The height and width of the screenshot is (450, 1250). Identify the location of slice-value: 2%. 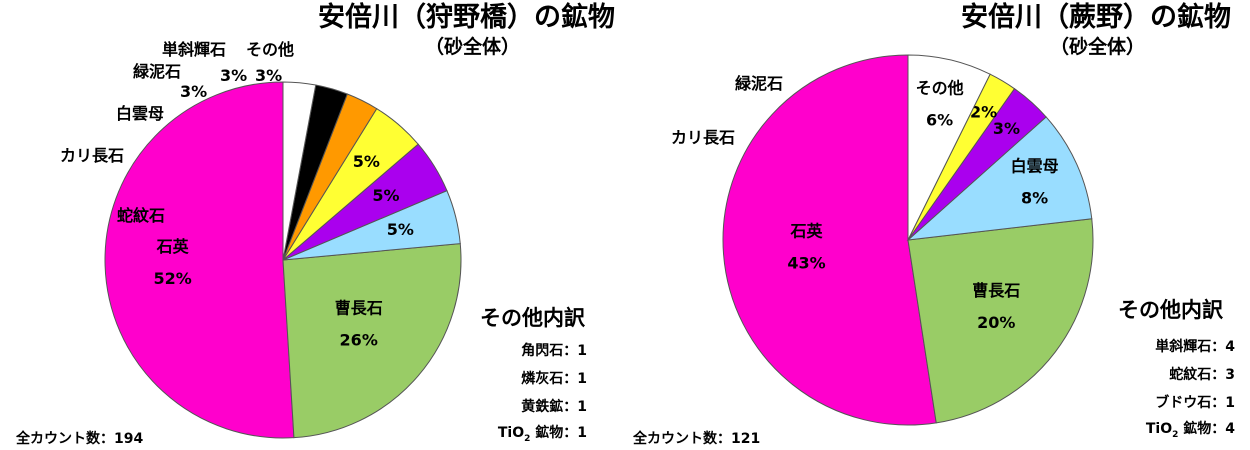
(983, 111).